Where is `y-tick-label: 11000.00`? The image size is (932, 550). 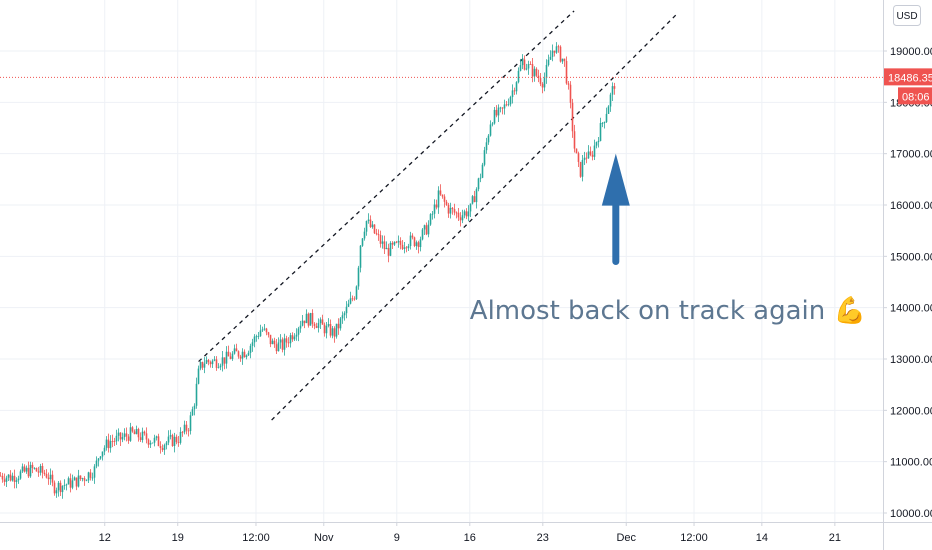
y-tick-label: 11000.00 is located at coordinates (911, 463).